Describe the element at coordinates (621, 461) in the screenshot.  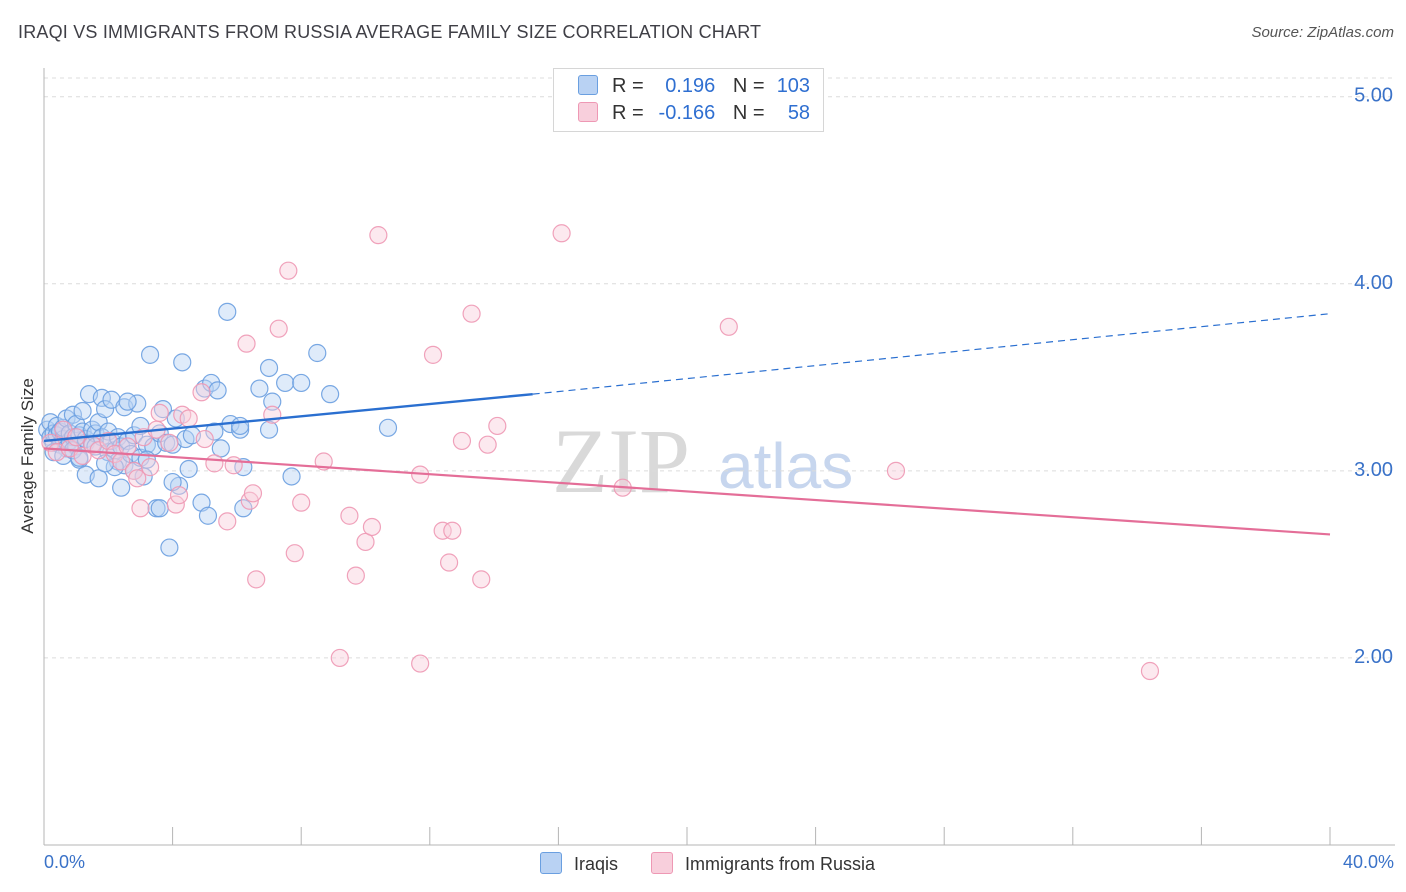
I see `watermark-zip: ZIP` at that location.